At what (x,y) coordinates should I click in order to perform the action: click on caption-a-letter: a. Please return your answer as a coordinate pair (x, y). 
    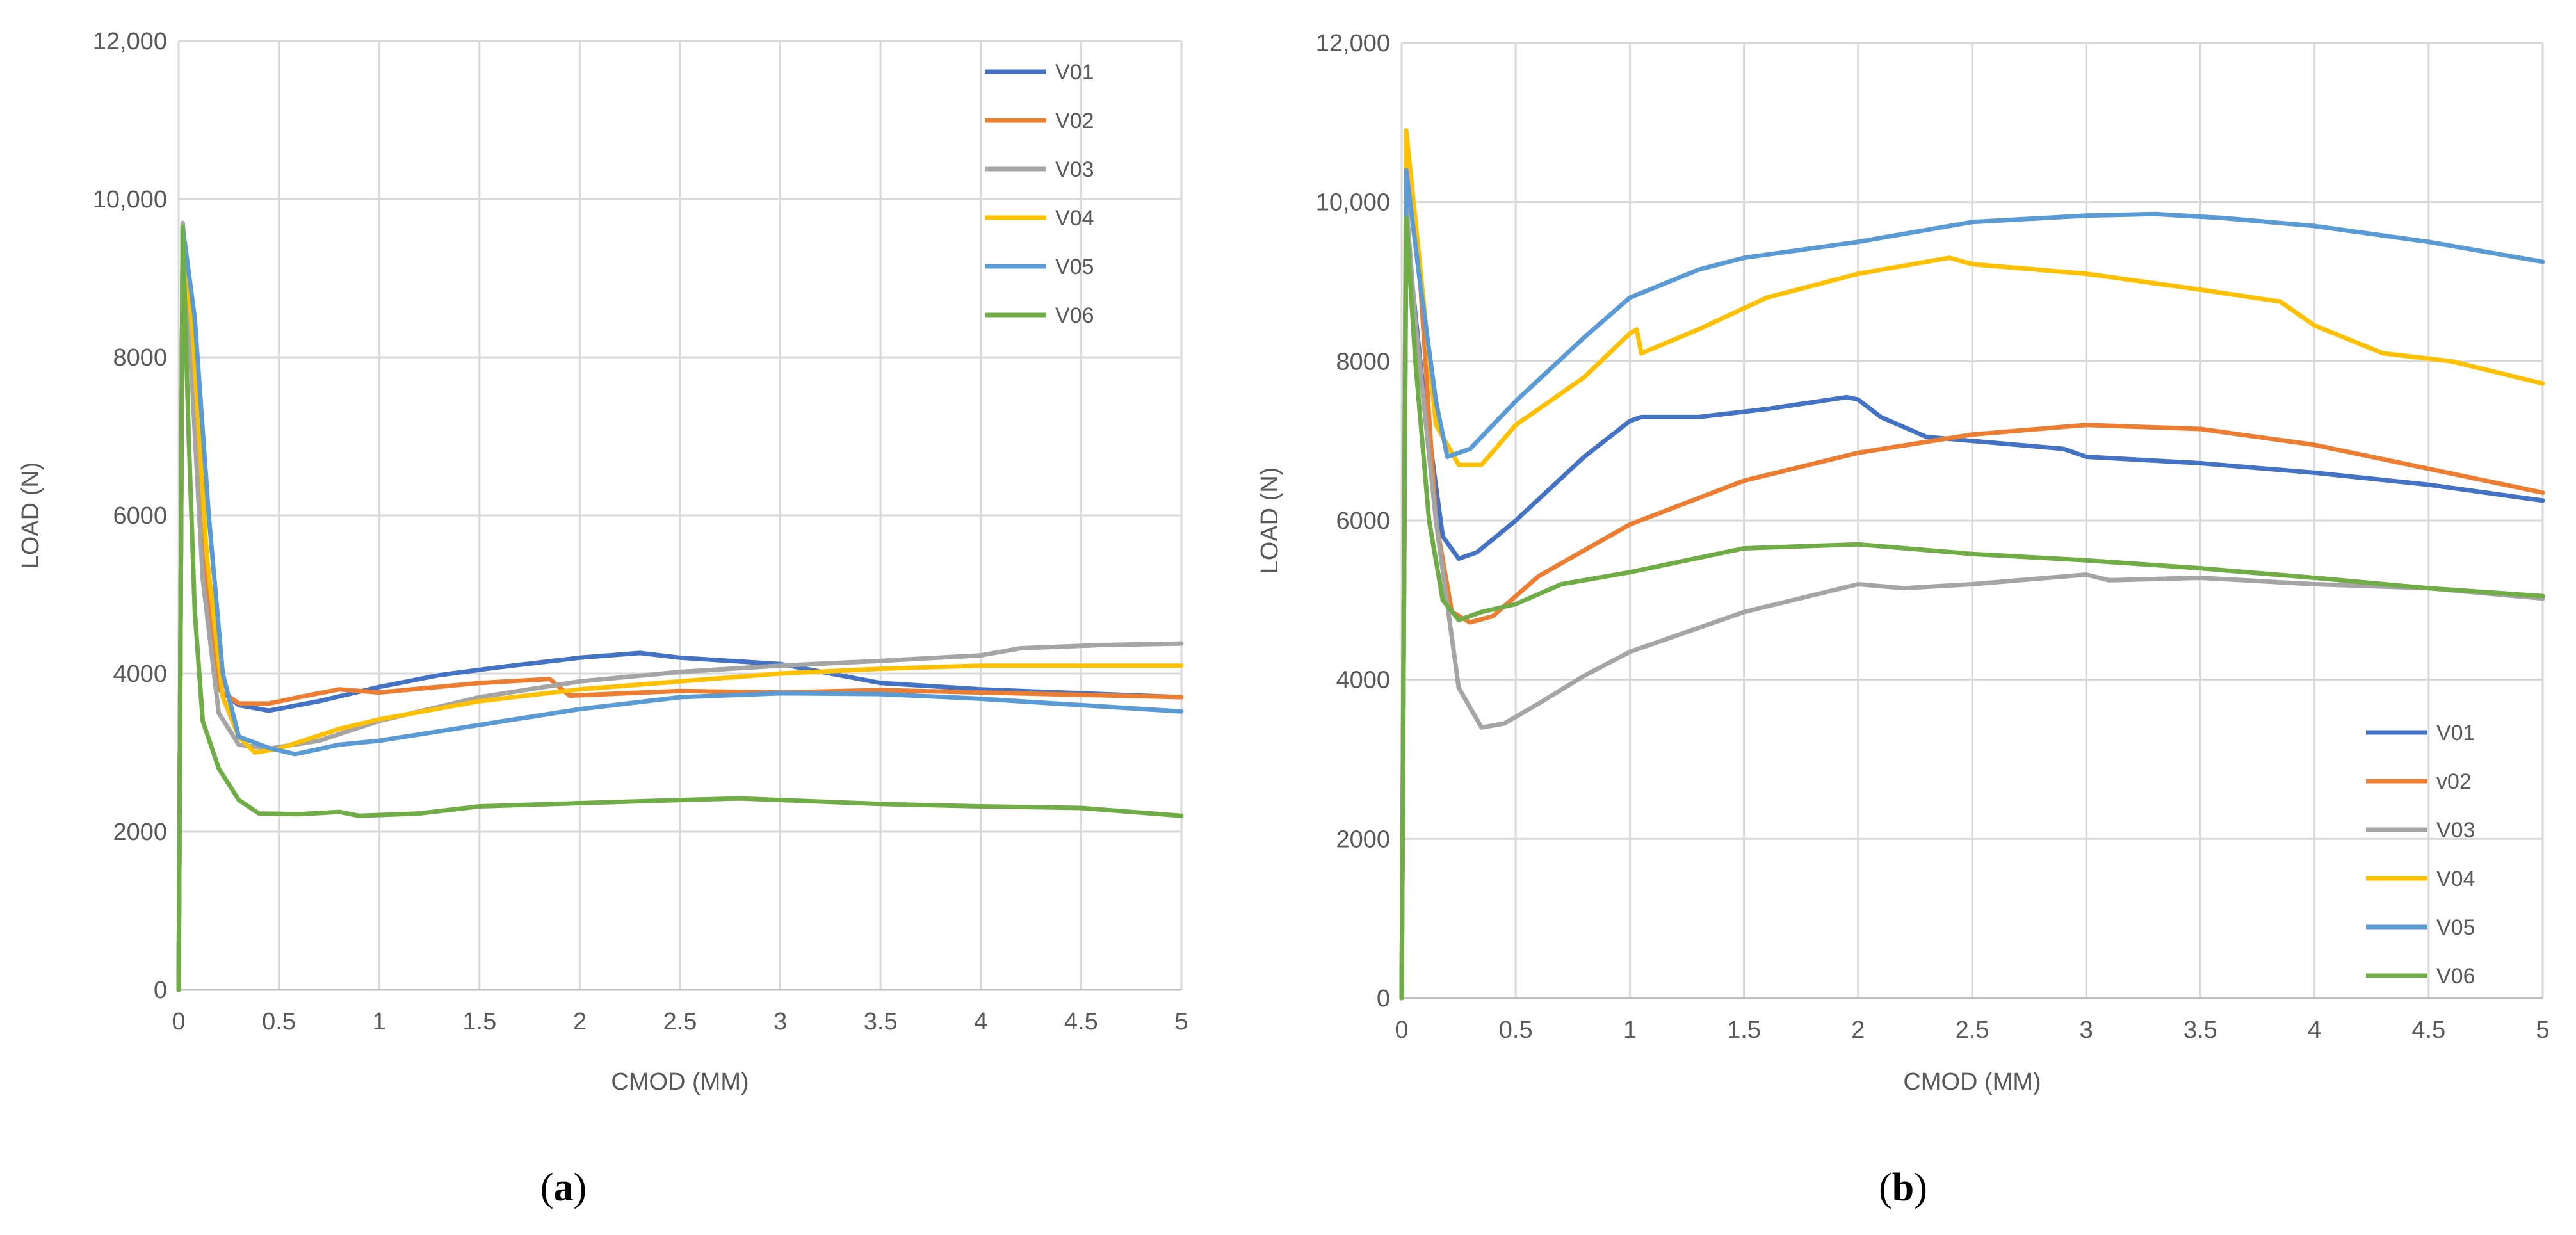
    Looking at the image, I should click on (564, 1188).